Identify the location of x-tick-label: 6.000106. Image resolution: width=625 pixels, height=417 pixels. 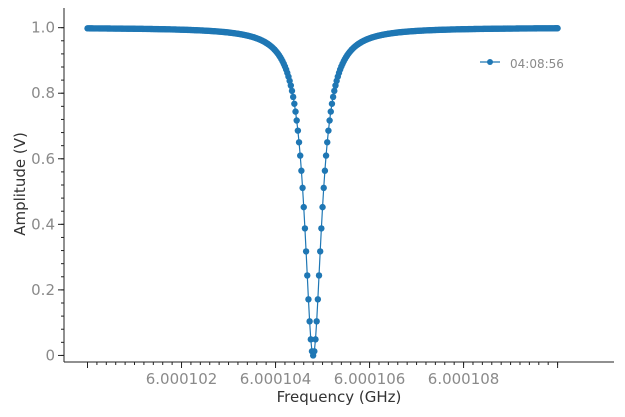
(370, 379).